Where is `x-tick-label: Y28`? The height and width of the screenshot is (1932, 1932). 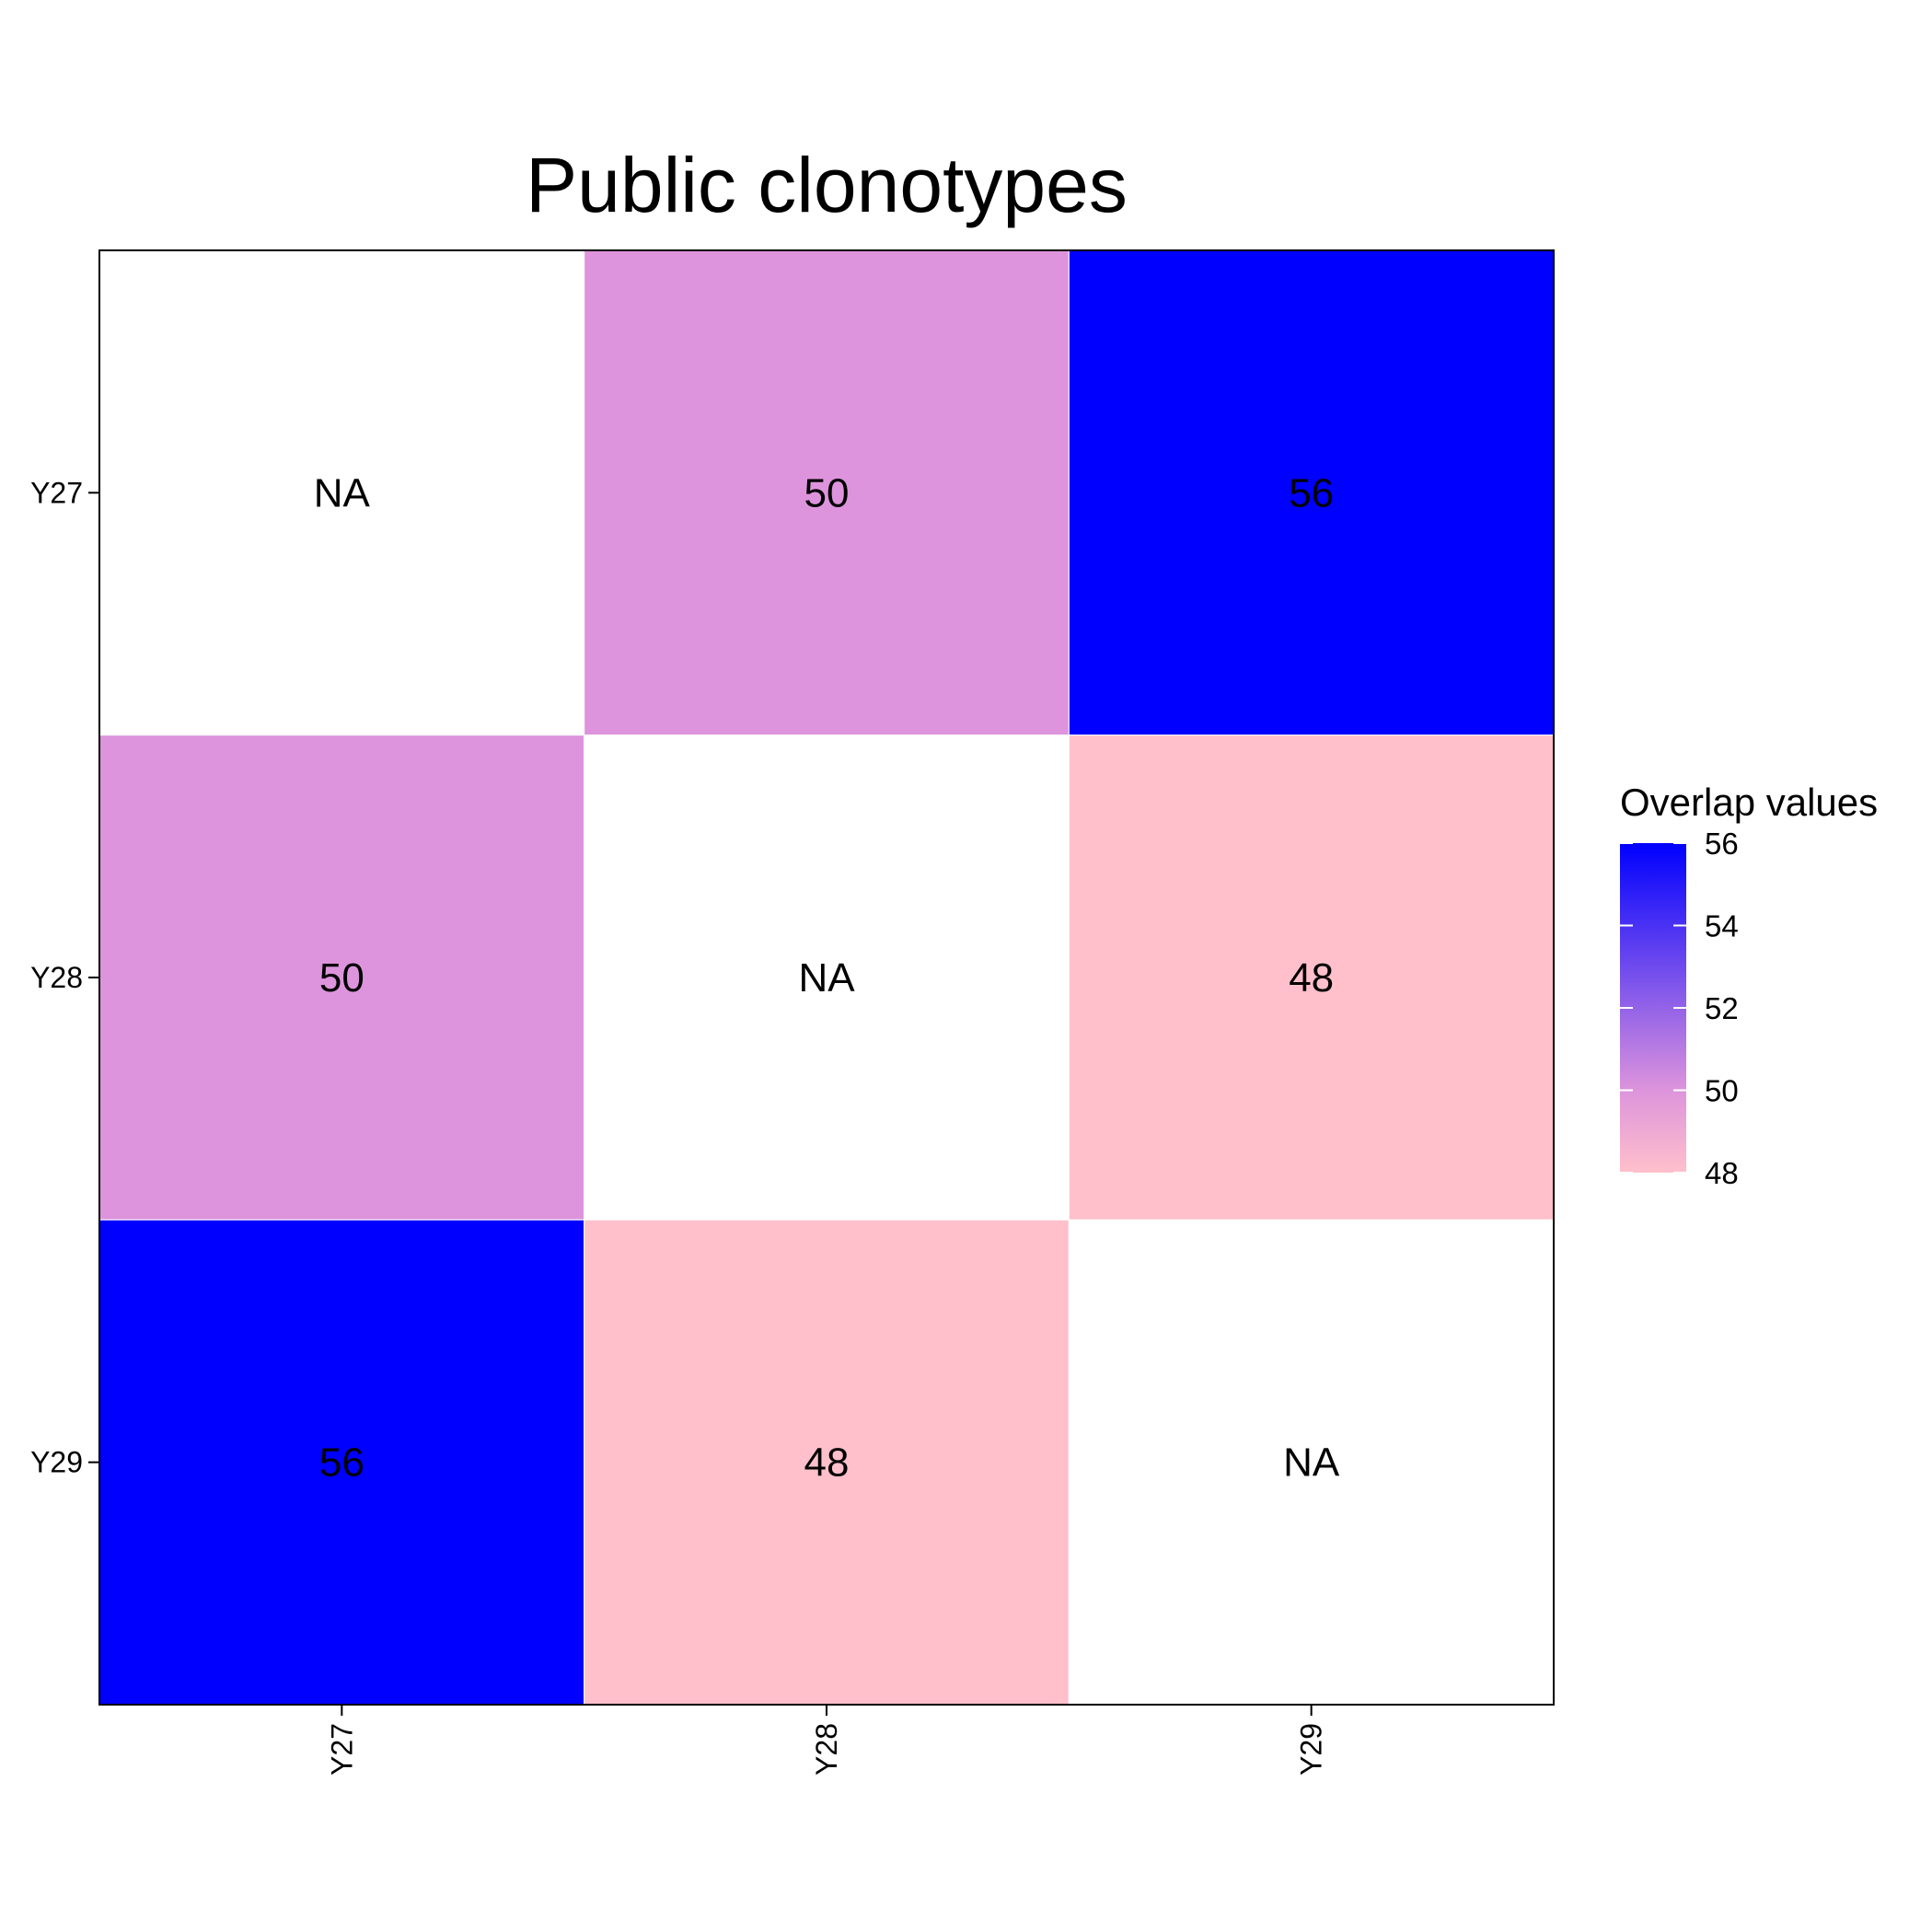 x-tick-label: Y28 is located at coordinates (827, 1750).